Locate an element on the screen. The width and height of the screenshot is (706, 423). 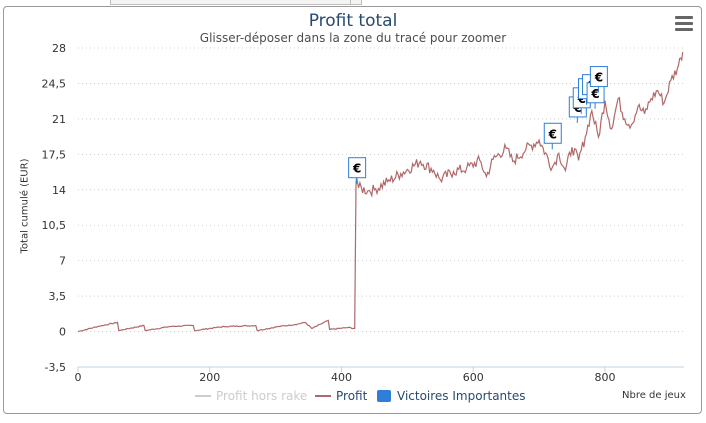
y-tick-label: 3,5 is located at coordinates (58, 296).